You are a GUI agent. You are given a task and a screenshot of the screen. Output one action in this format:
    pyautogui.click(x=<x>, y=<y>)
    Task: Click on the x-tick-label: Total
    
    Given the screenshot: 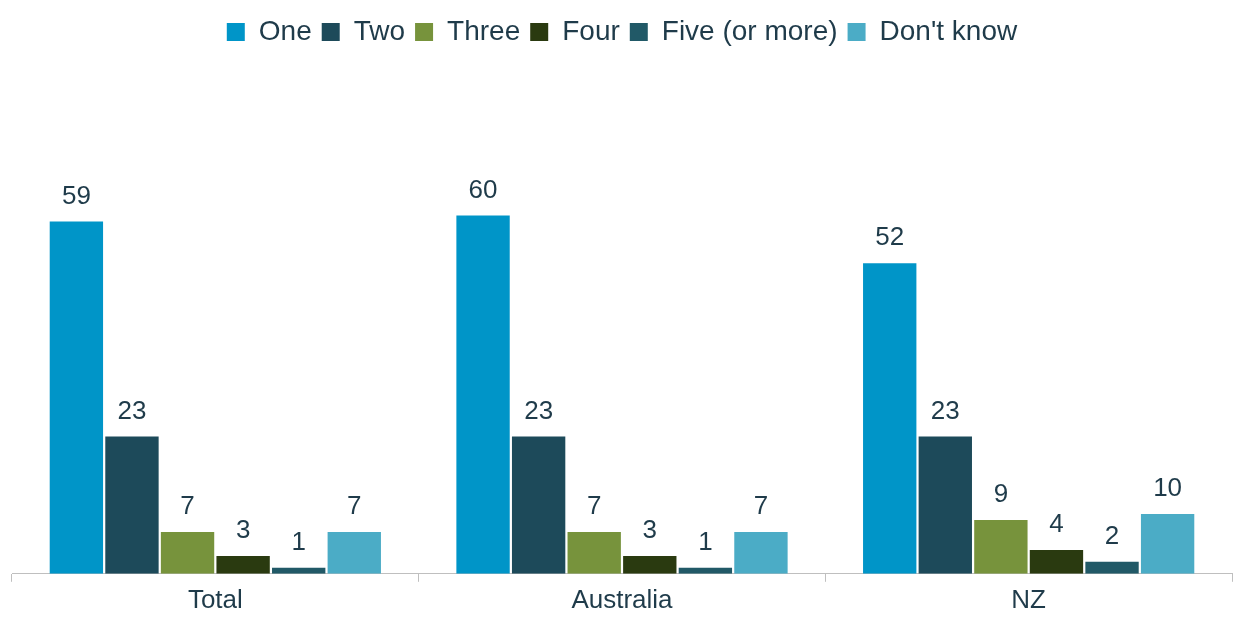 What is the action you would take?
    pyautogui.click(x=215, y=598)
    